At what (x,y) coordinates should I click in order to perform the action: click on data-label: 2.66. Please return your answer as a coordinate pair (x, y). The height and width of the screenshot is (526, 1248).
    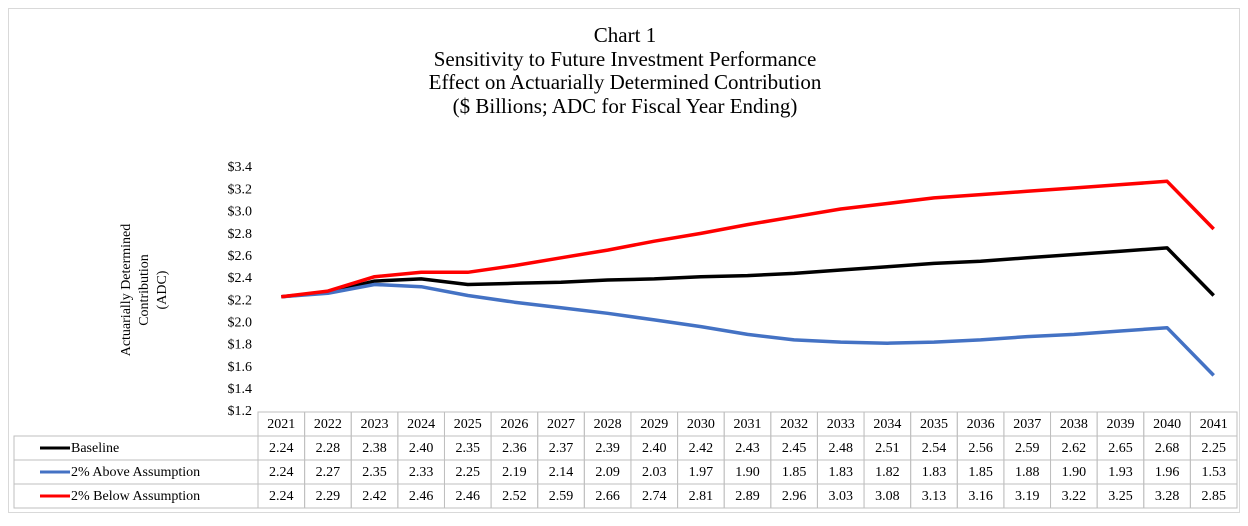
    Looking at the image, I should click on (607, 496).